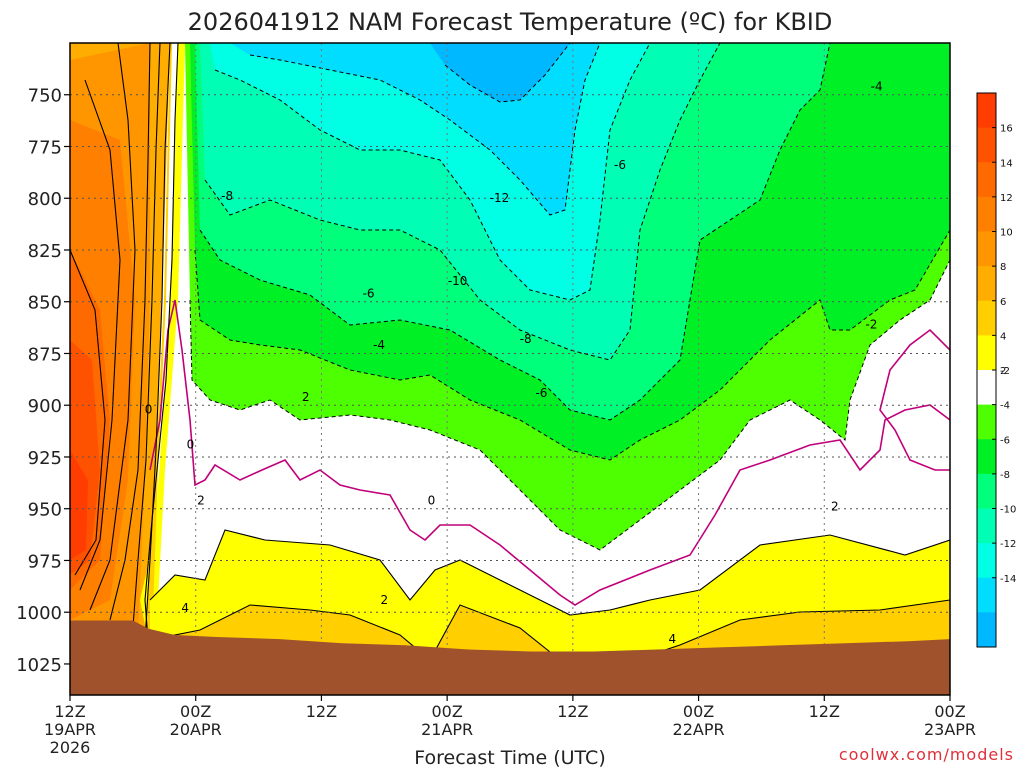 This screenshot has width=1024, height=768. Describe the element at coordinates (871, 324) in the screenshot. I see `contour-label-9: -2` at that location.